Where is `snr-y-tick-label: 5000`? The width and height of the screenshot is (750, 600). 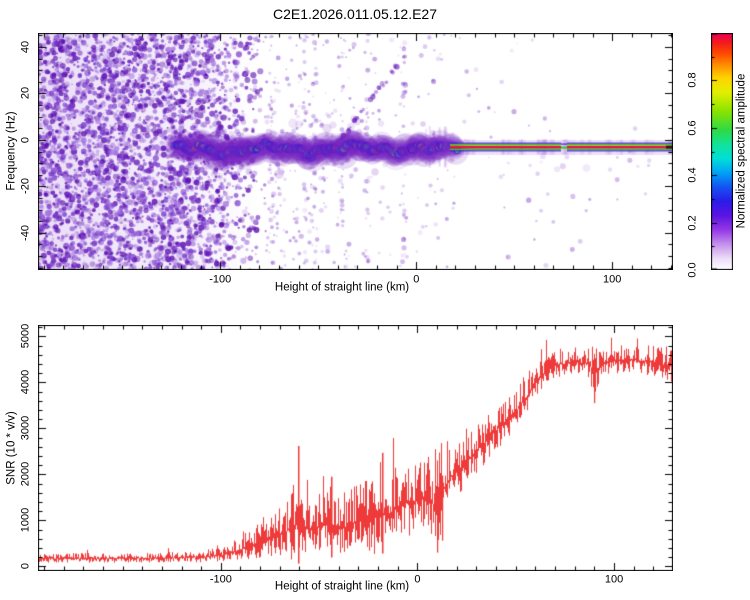
snr-y-tick-label: 5000 is located at coordinates (25, 336).